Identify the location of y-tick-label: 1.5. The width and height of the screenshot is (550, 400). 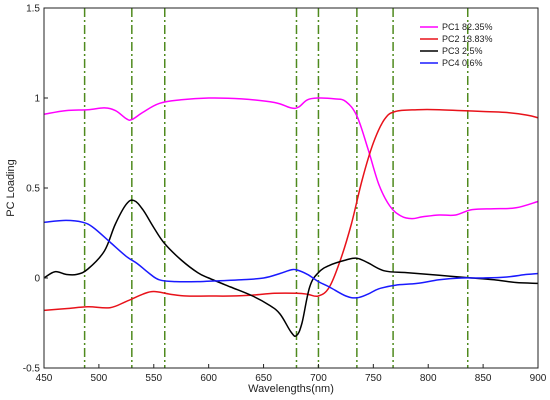
(33, 9).